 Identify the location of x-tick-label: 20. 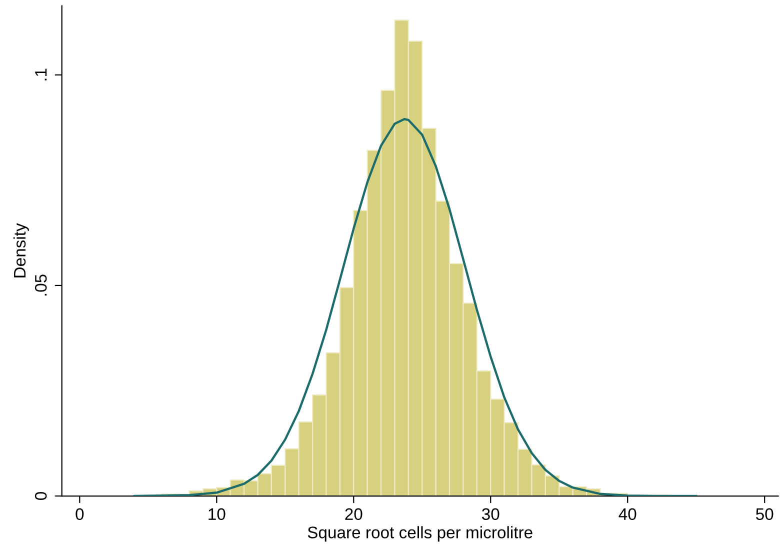
(353, 514).